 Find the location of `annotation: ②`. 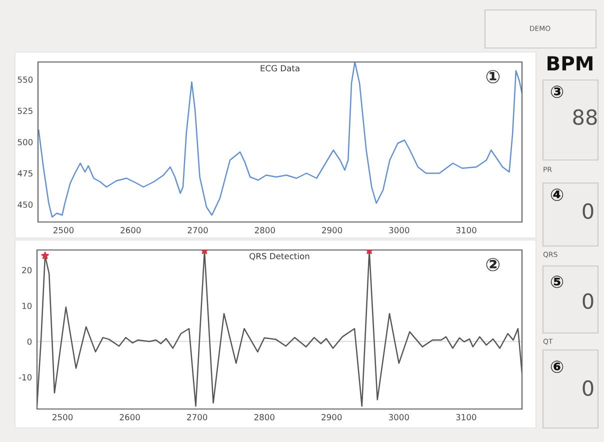

annotation: ② is located at coordinates (493, 265).